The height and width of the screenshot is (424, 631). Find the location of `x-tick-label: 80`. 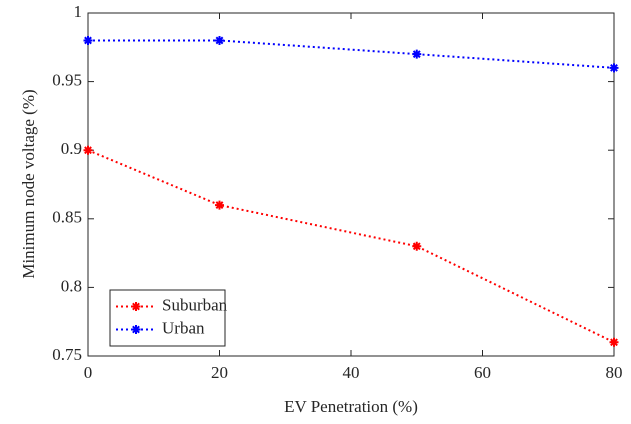

x-tick-label: 80 is located at coordinates (614, 372).